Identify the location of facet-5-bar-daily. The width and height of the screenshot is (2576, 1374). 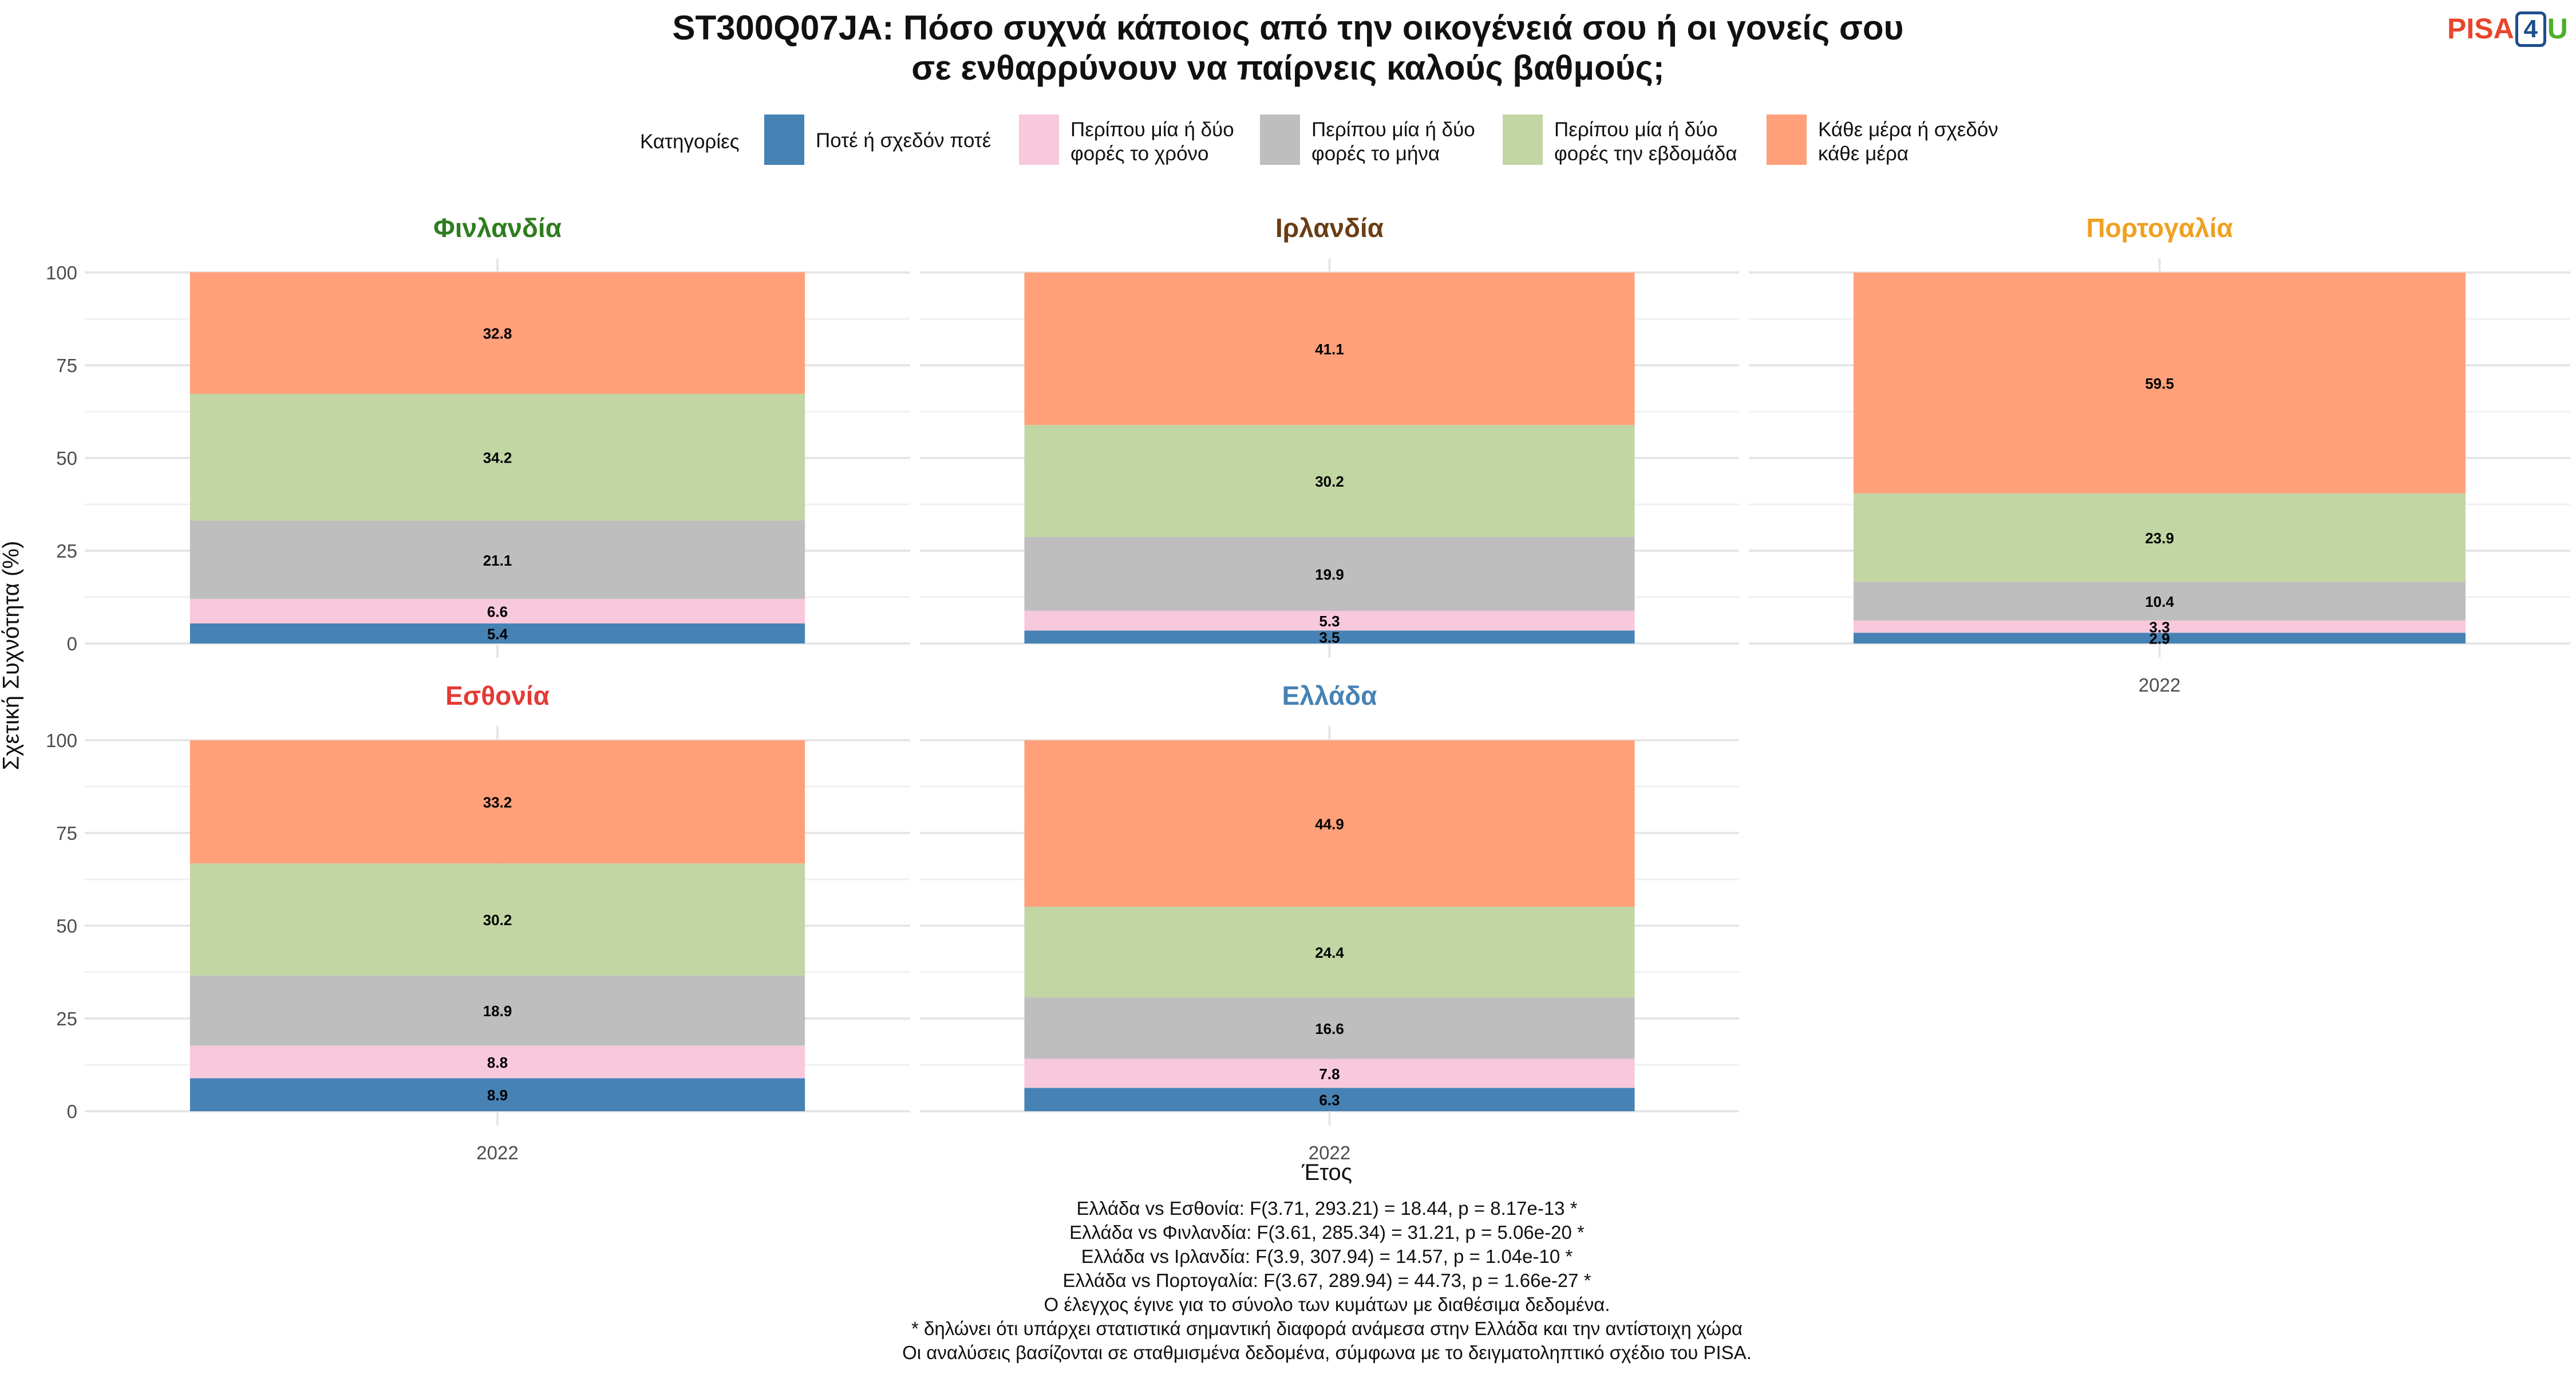
(1329, 823).